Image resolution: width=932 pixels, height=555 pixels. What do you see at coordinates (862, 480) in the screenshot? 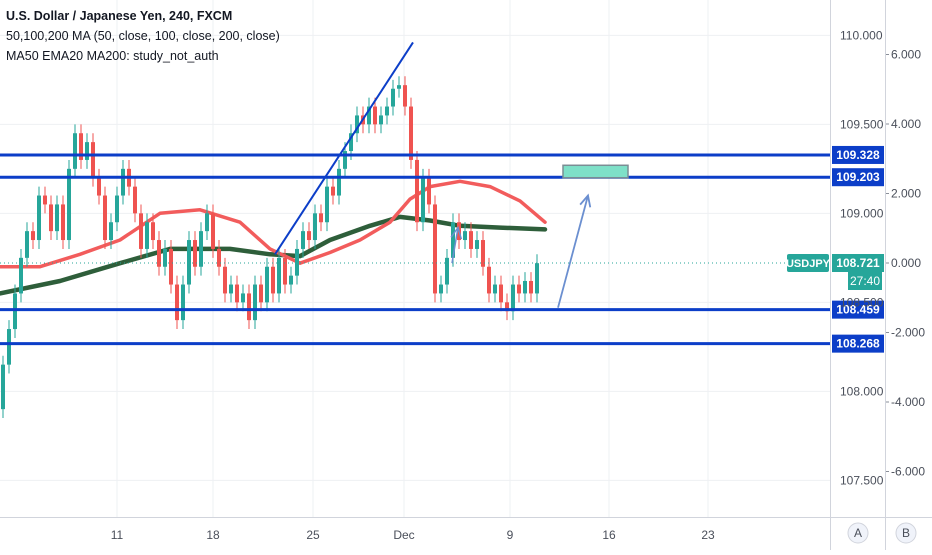
I see `price-tick-label: 107.500` at bounding box center [862, 480].